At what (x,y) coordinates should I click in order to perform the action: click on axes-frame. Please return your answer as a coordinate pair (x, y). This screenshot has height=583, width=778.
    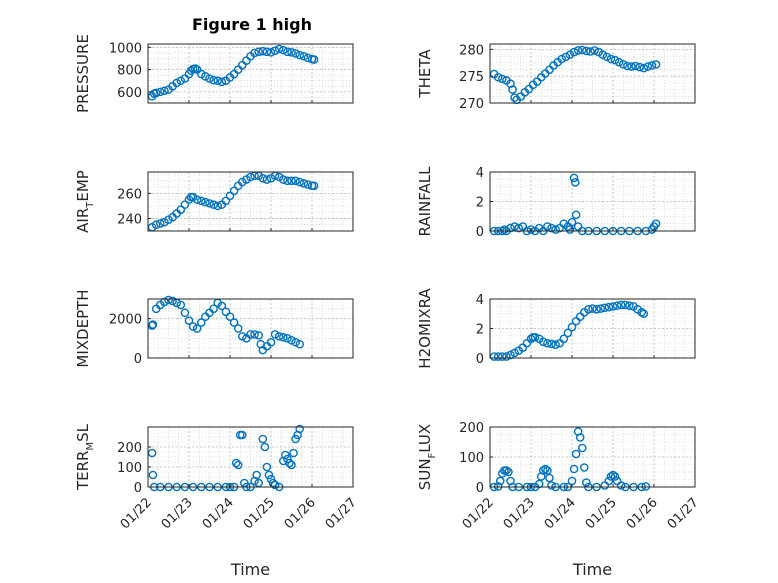
    Looking at the image, I should click on (250, 328).